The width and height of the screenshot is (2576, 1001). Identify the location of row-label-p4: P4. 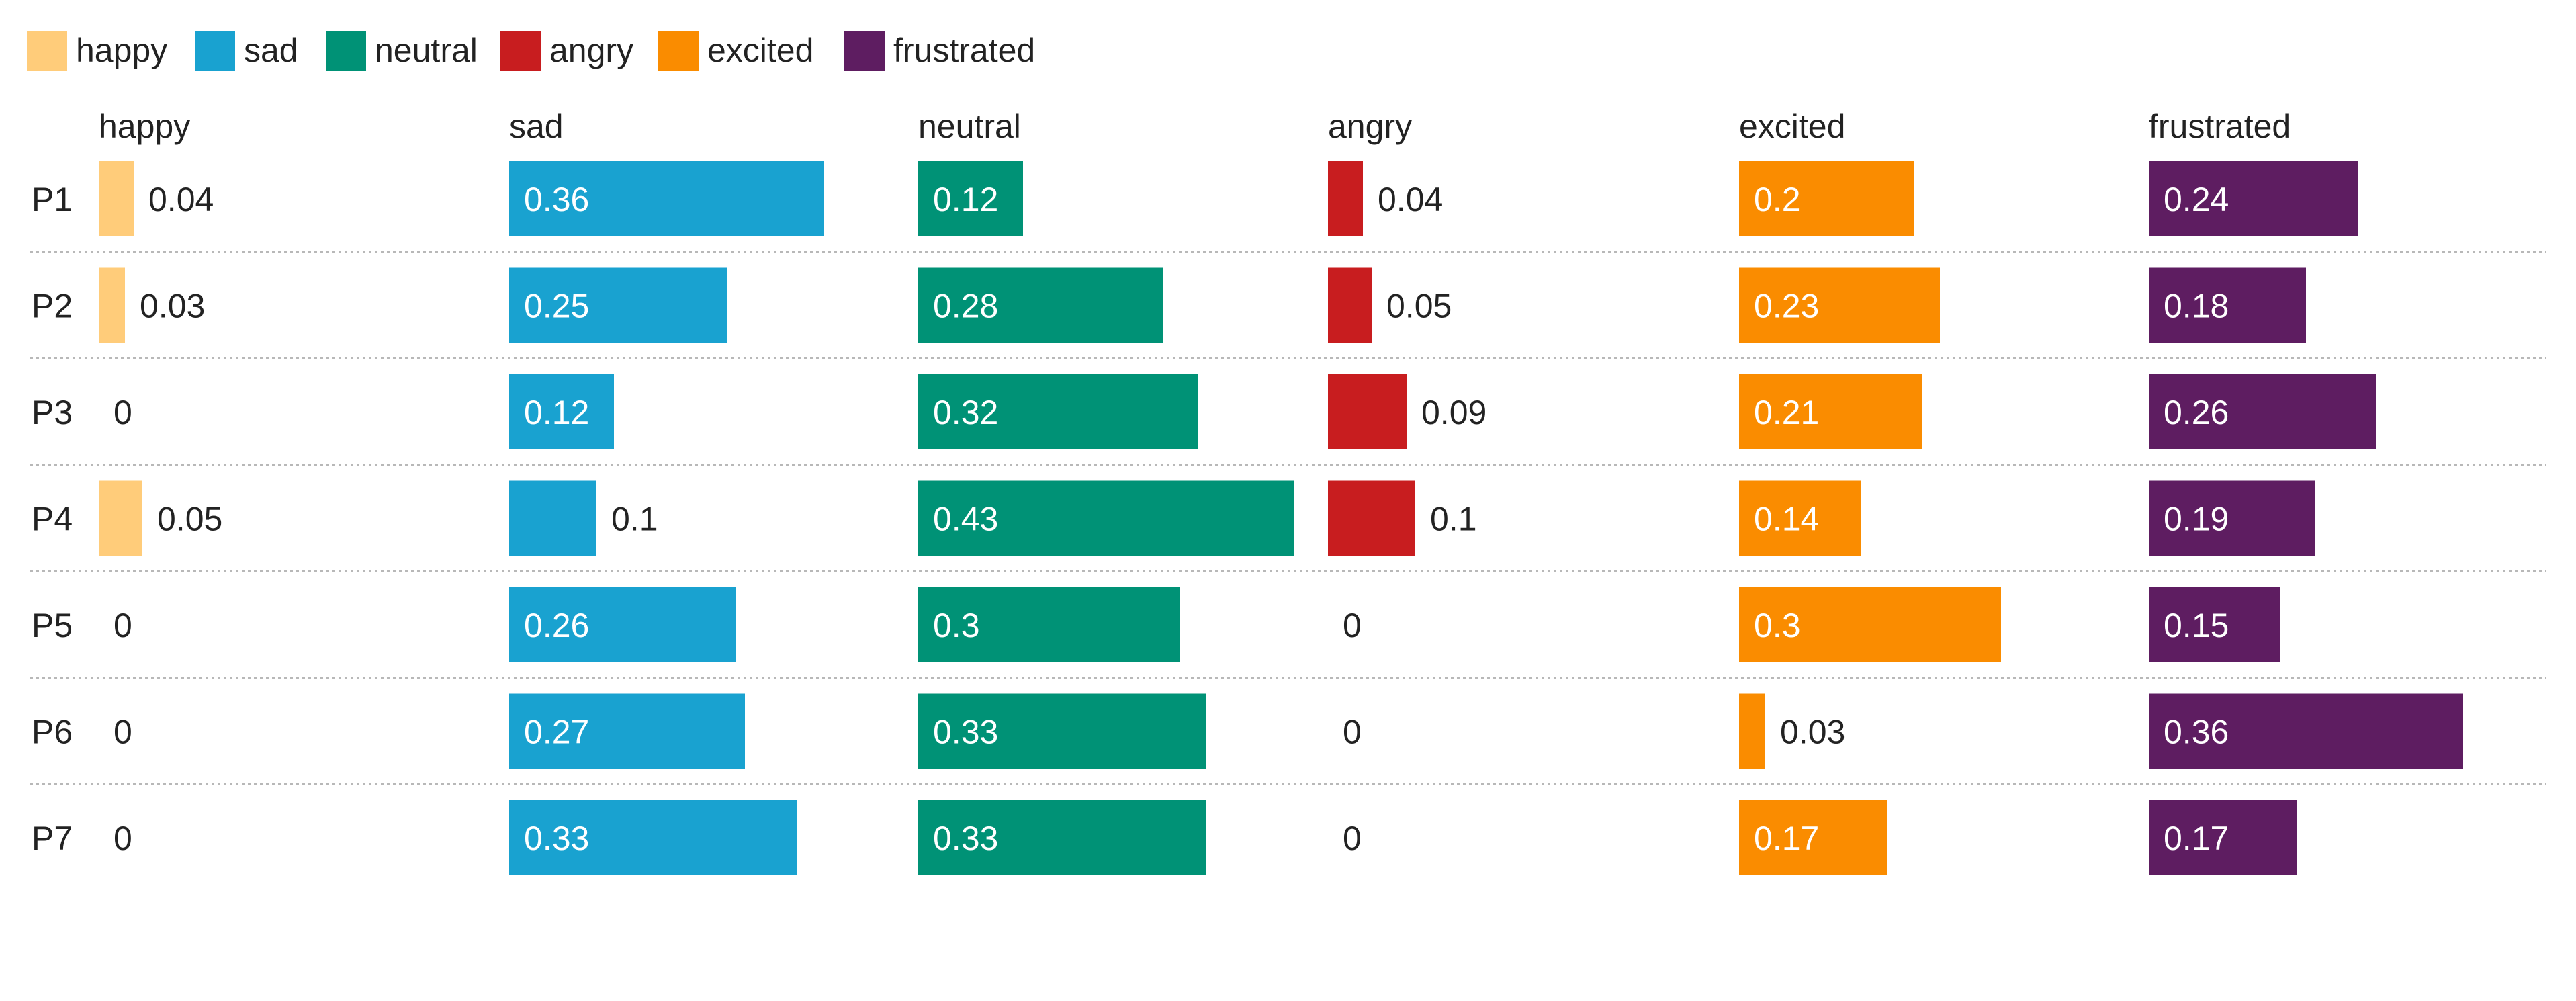
(53, 519).